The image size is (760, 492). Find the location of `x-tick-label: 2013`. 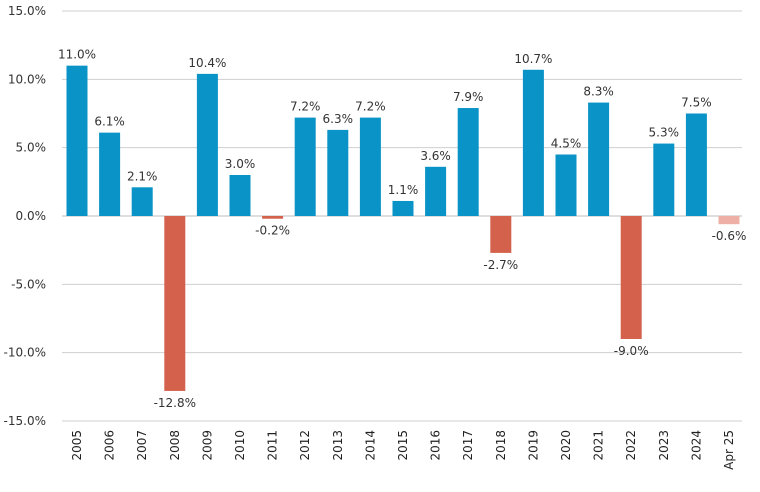

x-tick-label: 2013 is located at coordinates (338, 445).